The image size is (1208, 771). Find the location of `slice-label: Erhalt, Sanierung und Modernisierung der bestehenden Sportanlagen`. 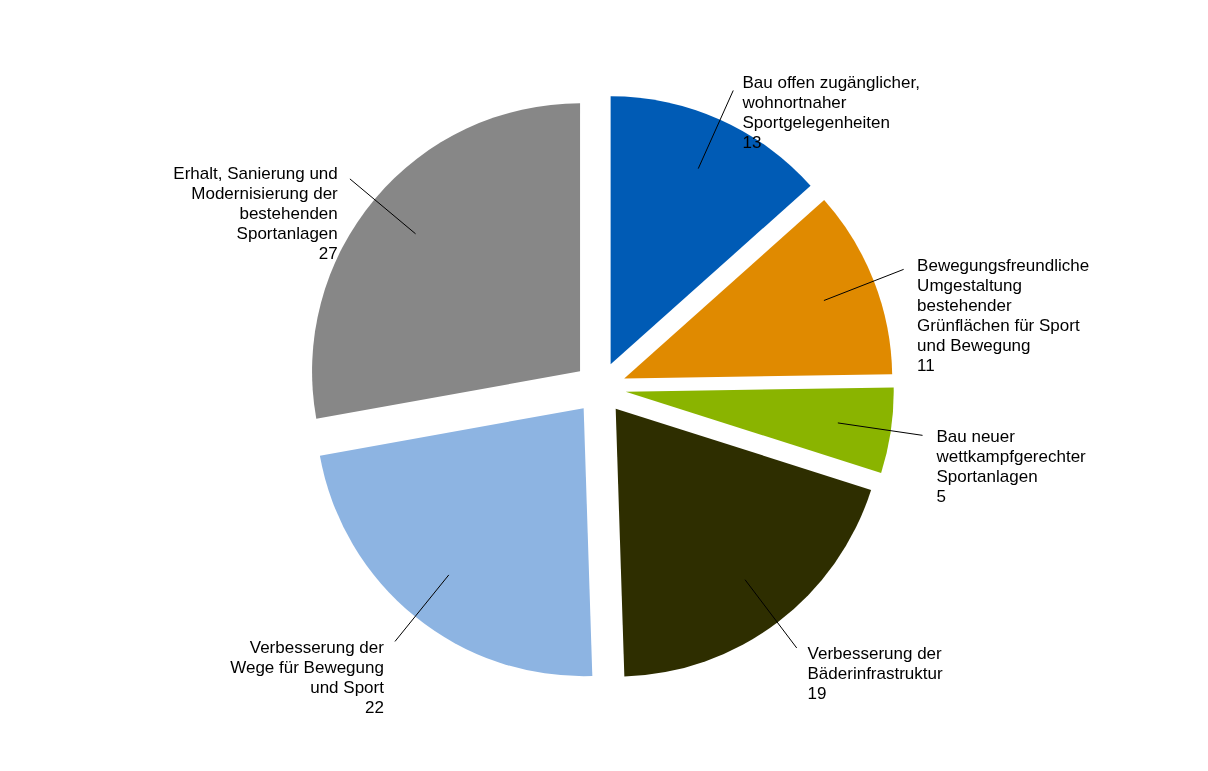

slice-label: Erhalt, Sanierung und Modernisierung der bestehenden Sportanlagen is located at coordinates (256, 203).